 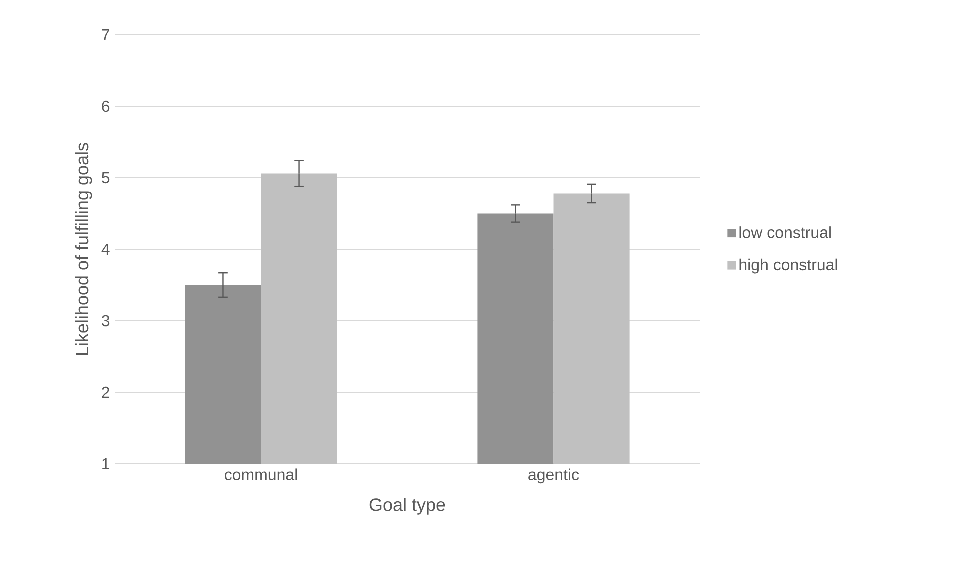 What do you see at coordinates (106, 321) in the screenshot?
I see `y-tick-label: 3` at bounding box center [106, 321].